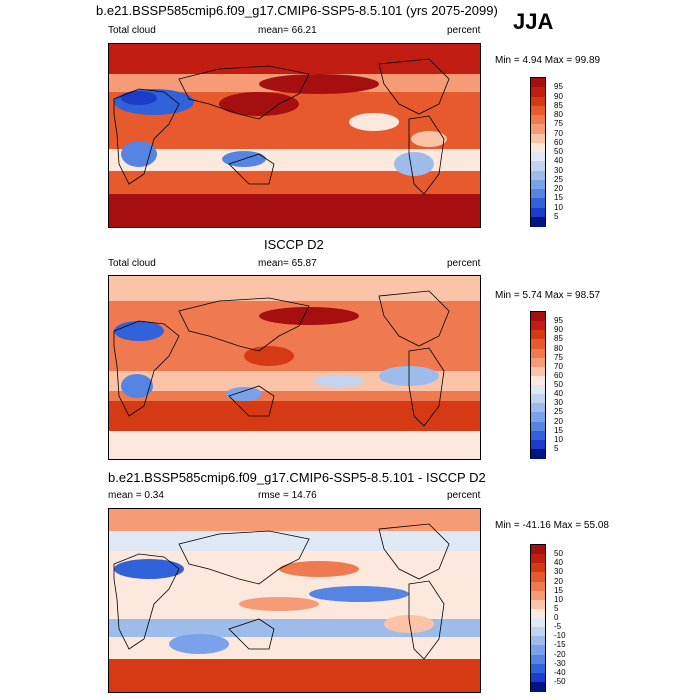 The image size is (700, 700). Describe the element at coordinates (287, 30) in the screenshot. I see `panel1-mean-label: mean= 66.21` at that location.